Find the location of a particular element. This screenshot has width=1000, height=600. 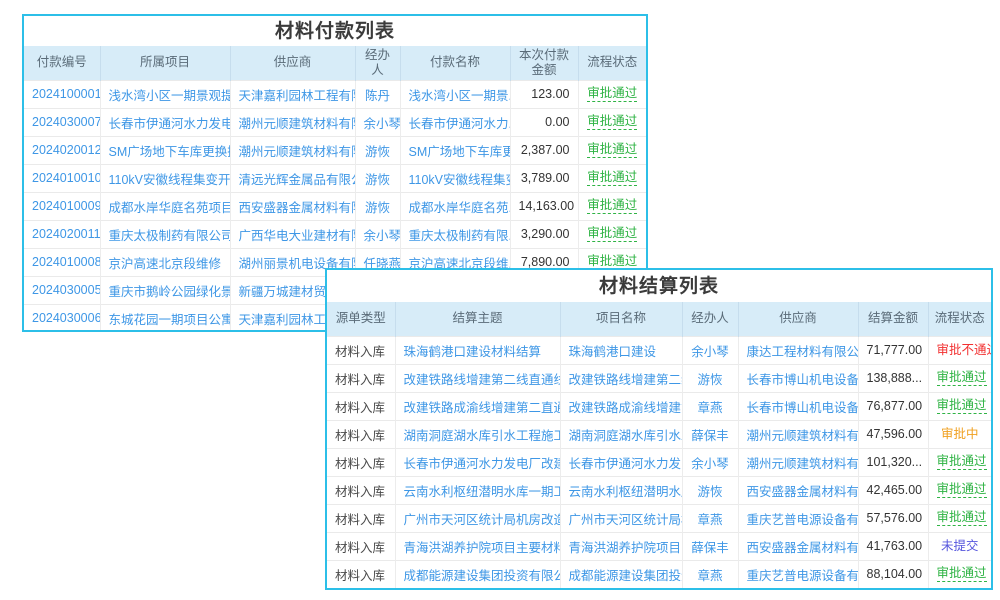

column-header-payment-name: 付款名称 is located at coordinates (455, 63).